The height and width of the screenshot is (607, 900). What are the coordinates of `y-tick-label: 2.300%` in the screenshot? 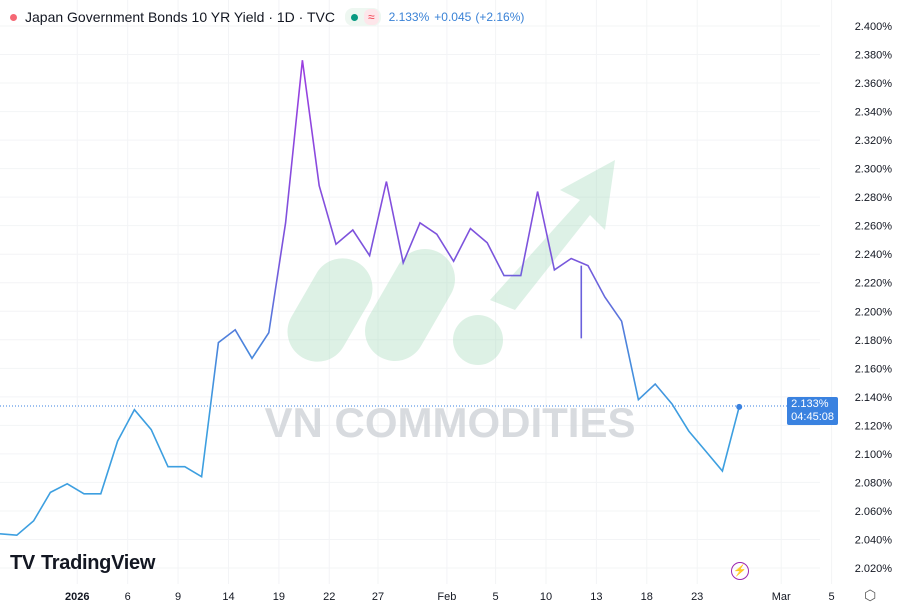 It's located at (874, 170).